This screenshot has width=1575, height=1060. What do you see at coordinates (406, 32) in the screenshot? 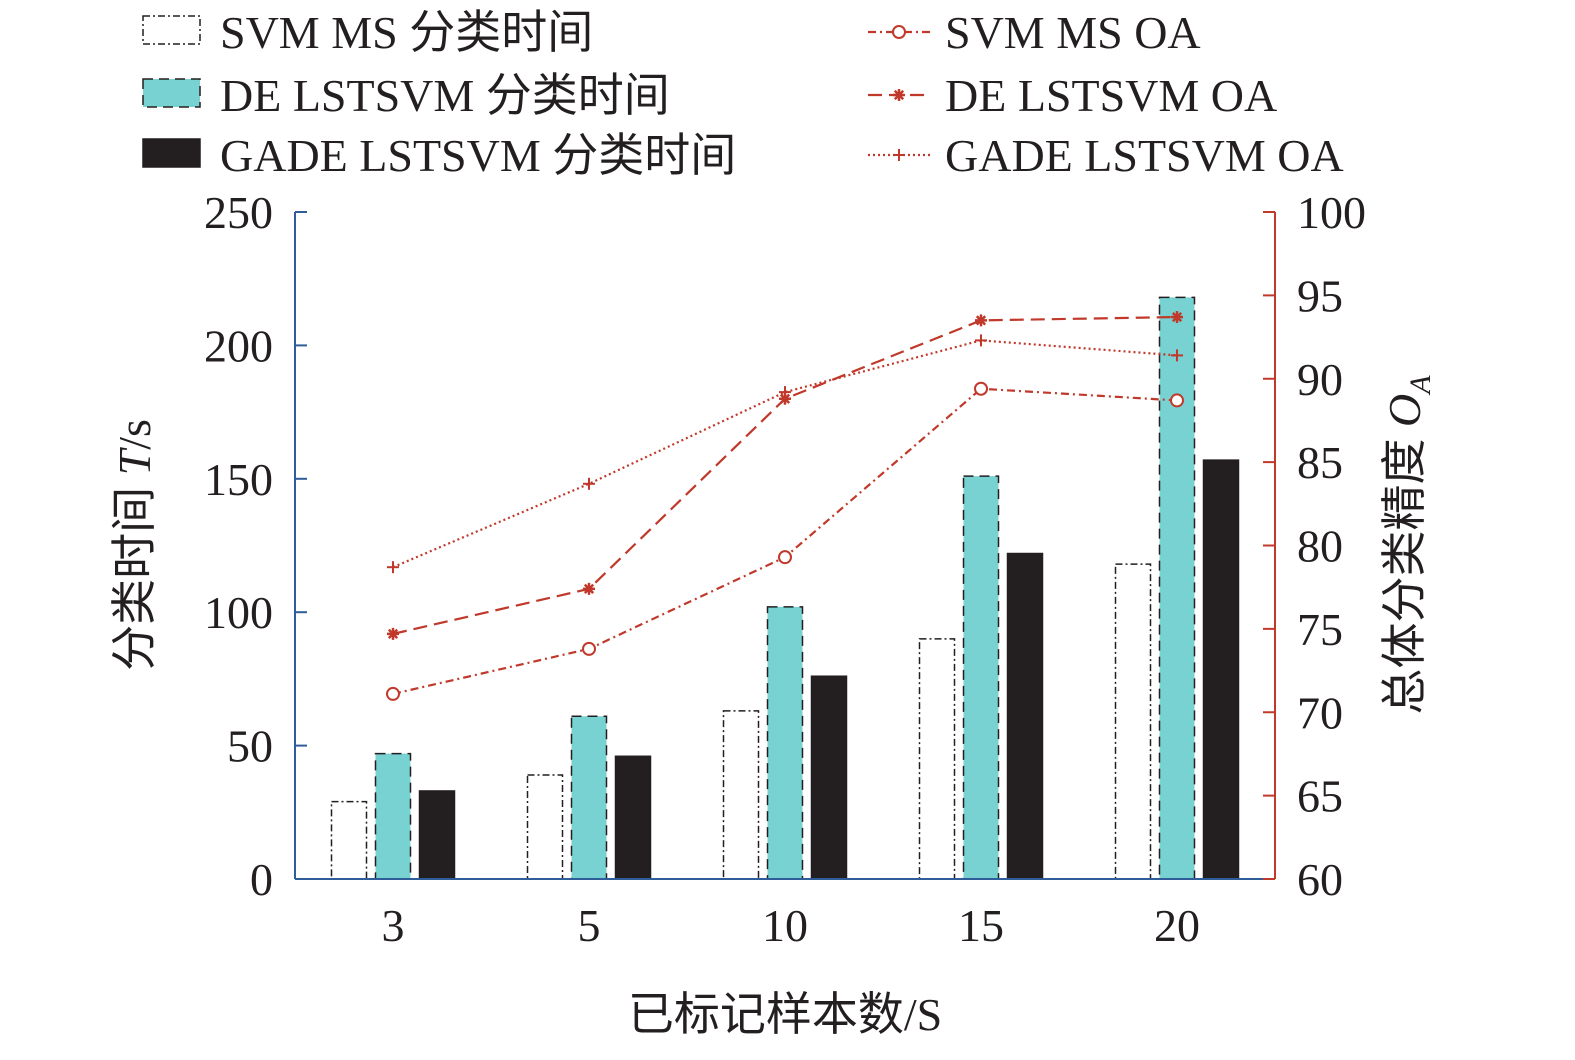
I see `legend-label: SVM MS 分类时间` at bounding box center [406, 32].